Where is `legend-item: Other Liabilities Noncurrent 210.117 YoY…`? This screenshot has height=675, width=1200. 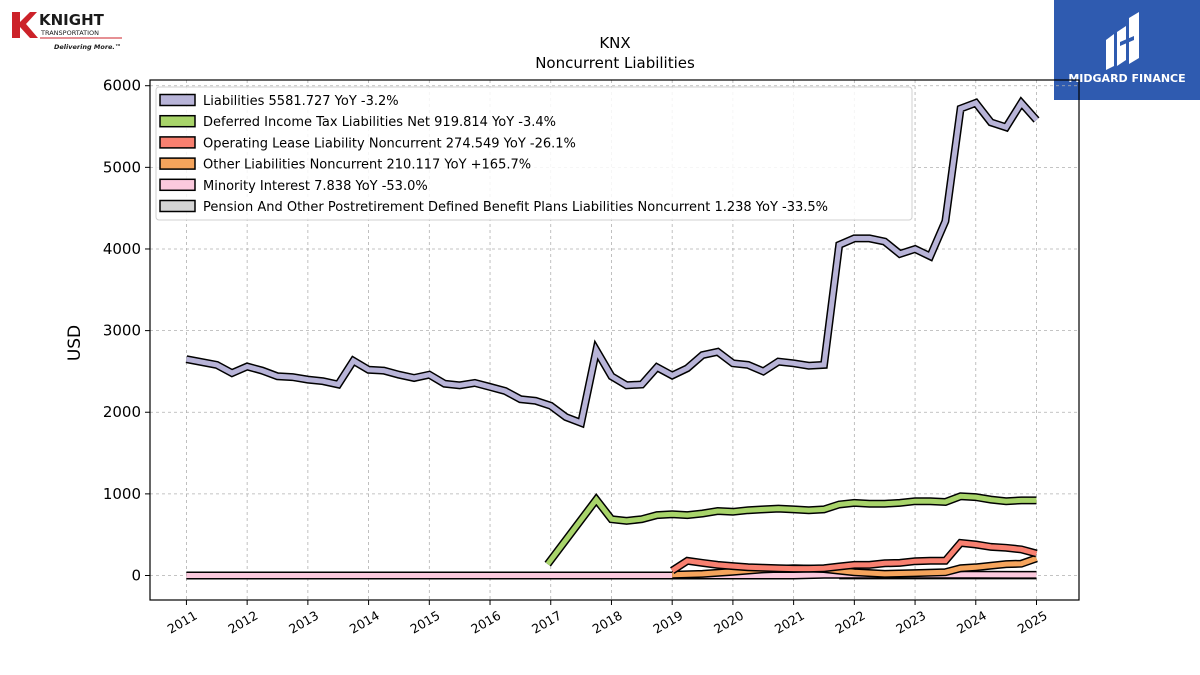 legend-item: Other Liabilities Noncurrent 210.117 YoY… is located at coordinates (345, 165).